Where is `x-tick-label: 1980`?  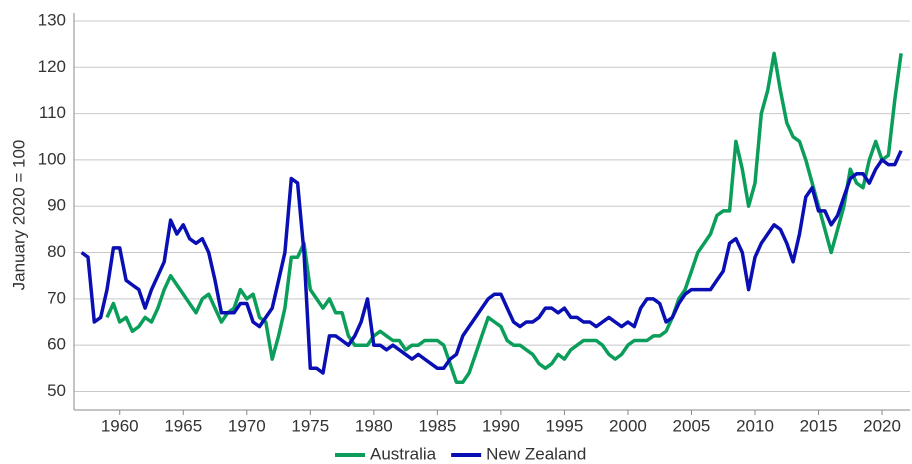
x-tick-label: 1980 is located at coordinates (374, 425).